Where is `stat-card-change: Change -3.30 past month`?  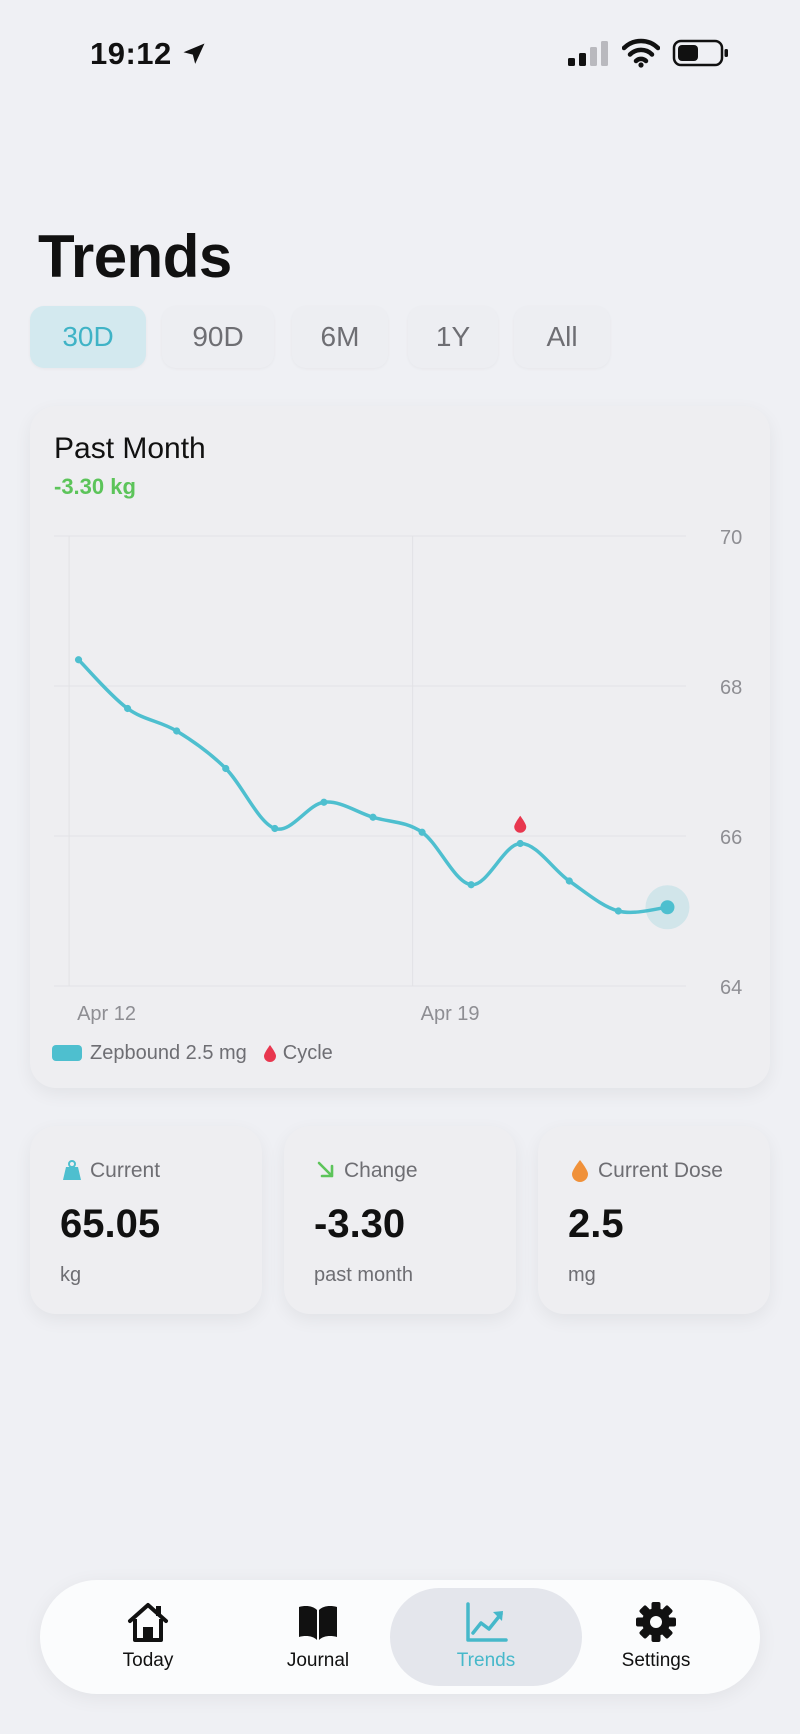 stat-card-change: Change -3.30 past month is located at coordinates (400, 1220).